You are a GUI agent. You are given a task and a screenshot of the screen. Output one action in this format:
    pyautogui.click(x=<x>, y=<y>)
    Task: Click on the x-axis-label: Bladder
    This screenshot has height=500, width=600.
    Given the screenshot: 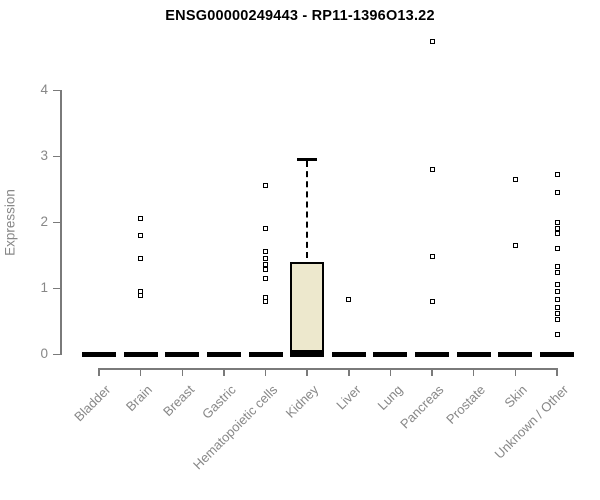 What is the action you would take?
    pyautogui.click(x=92, y=403)
    